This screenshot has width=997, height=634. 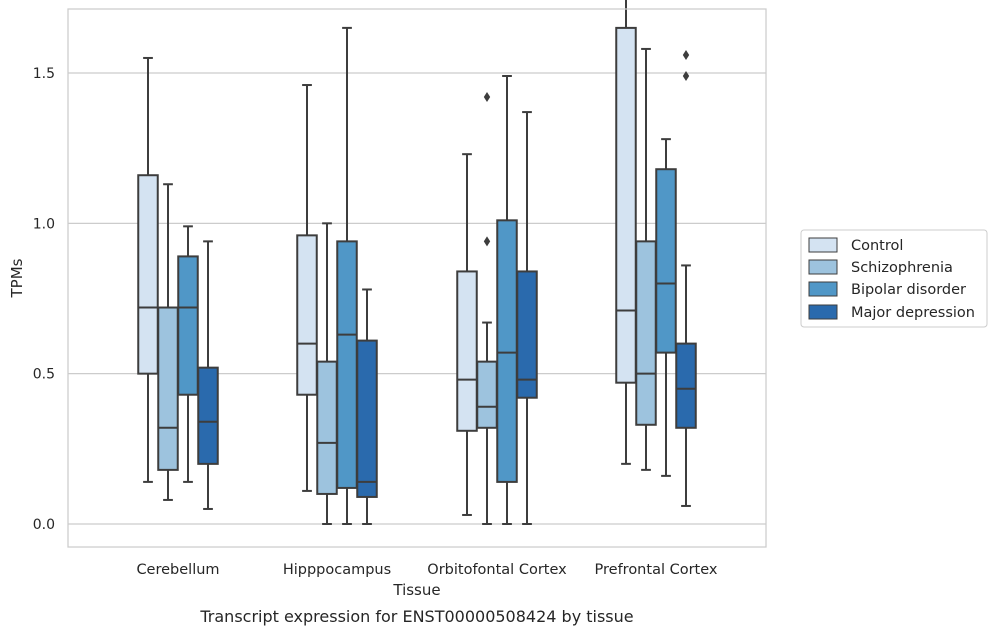 What do you see at coordinates (44, 299) in the screenshot?
I see `y-axis-ticks: 0.00.51.01.52.02.53.0` at bounding box center [44, 299].